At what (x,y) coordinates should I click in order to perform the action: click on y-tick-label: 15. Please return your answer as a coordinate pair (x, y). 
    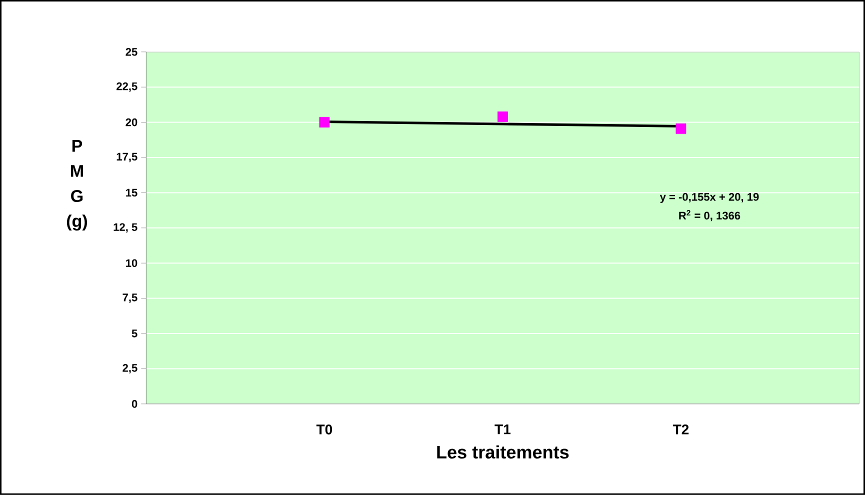
    Looking at the image, I should click on (132, 192).